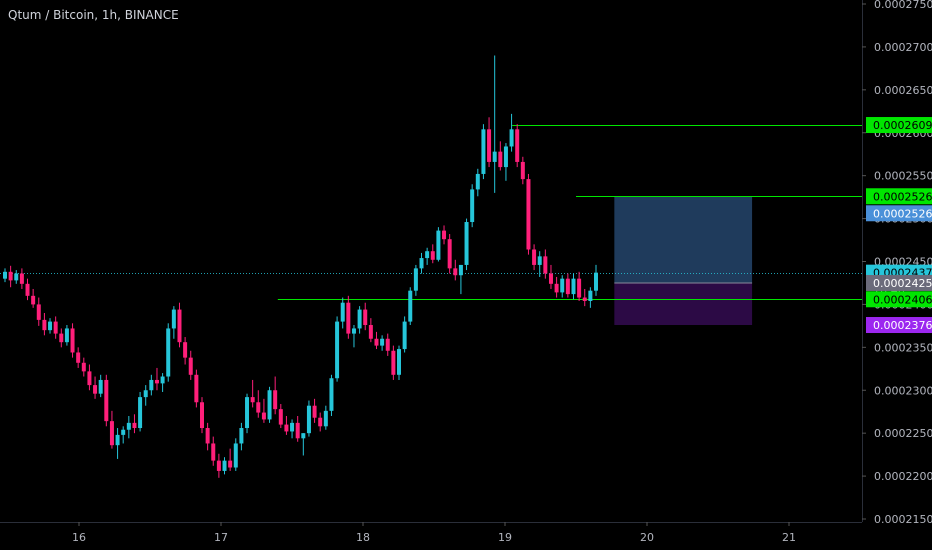 This screenshot has width=932, height=550. What do you see at coordinates (903, 176) in the screenshot?
I see `y-tick-label: 0.0002550` at bounding box center [903, 176].